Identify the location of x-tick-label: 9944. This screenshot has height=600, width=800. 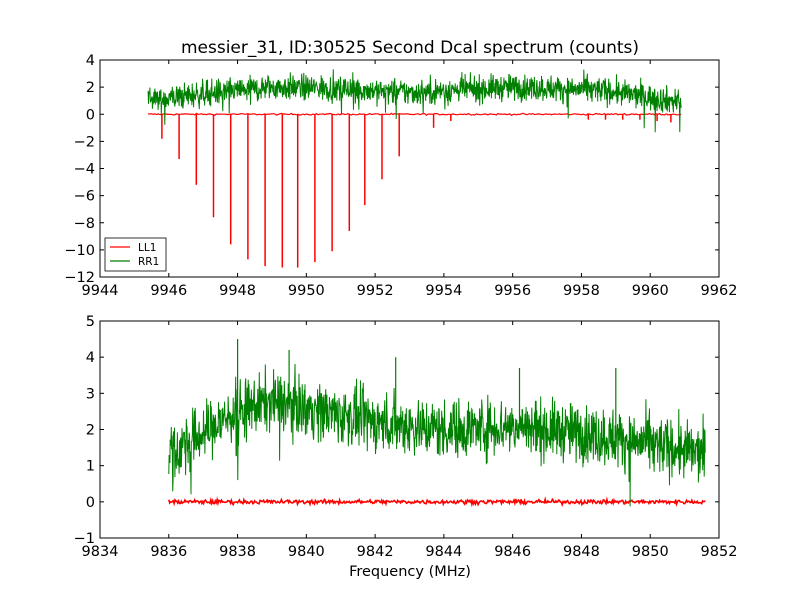
(100, 291).